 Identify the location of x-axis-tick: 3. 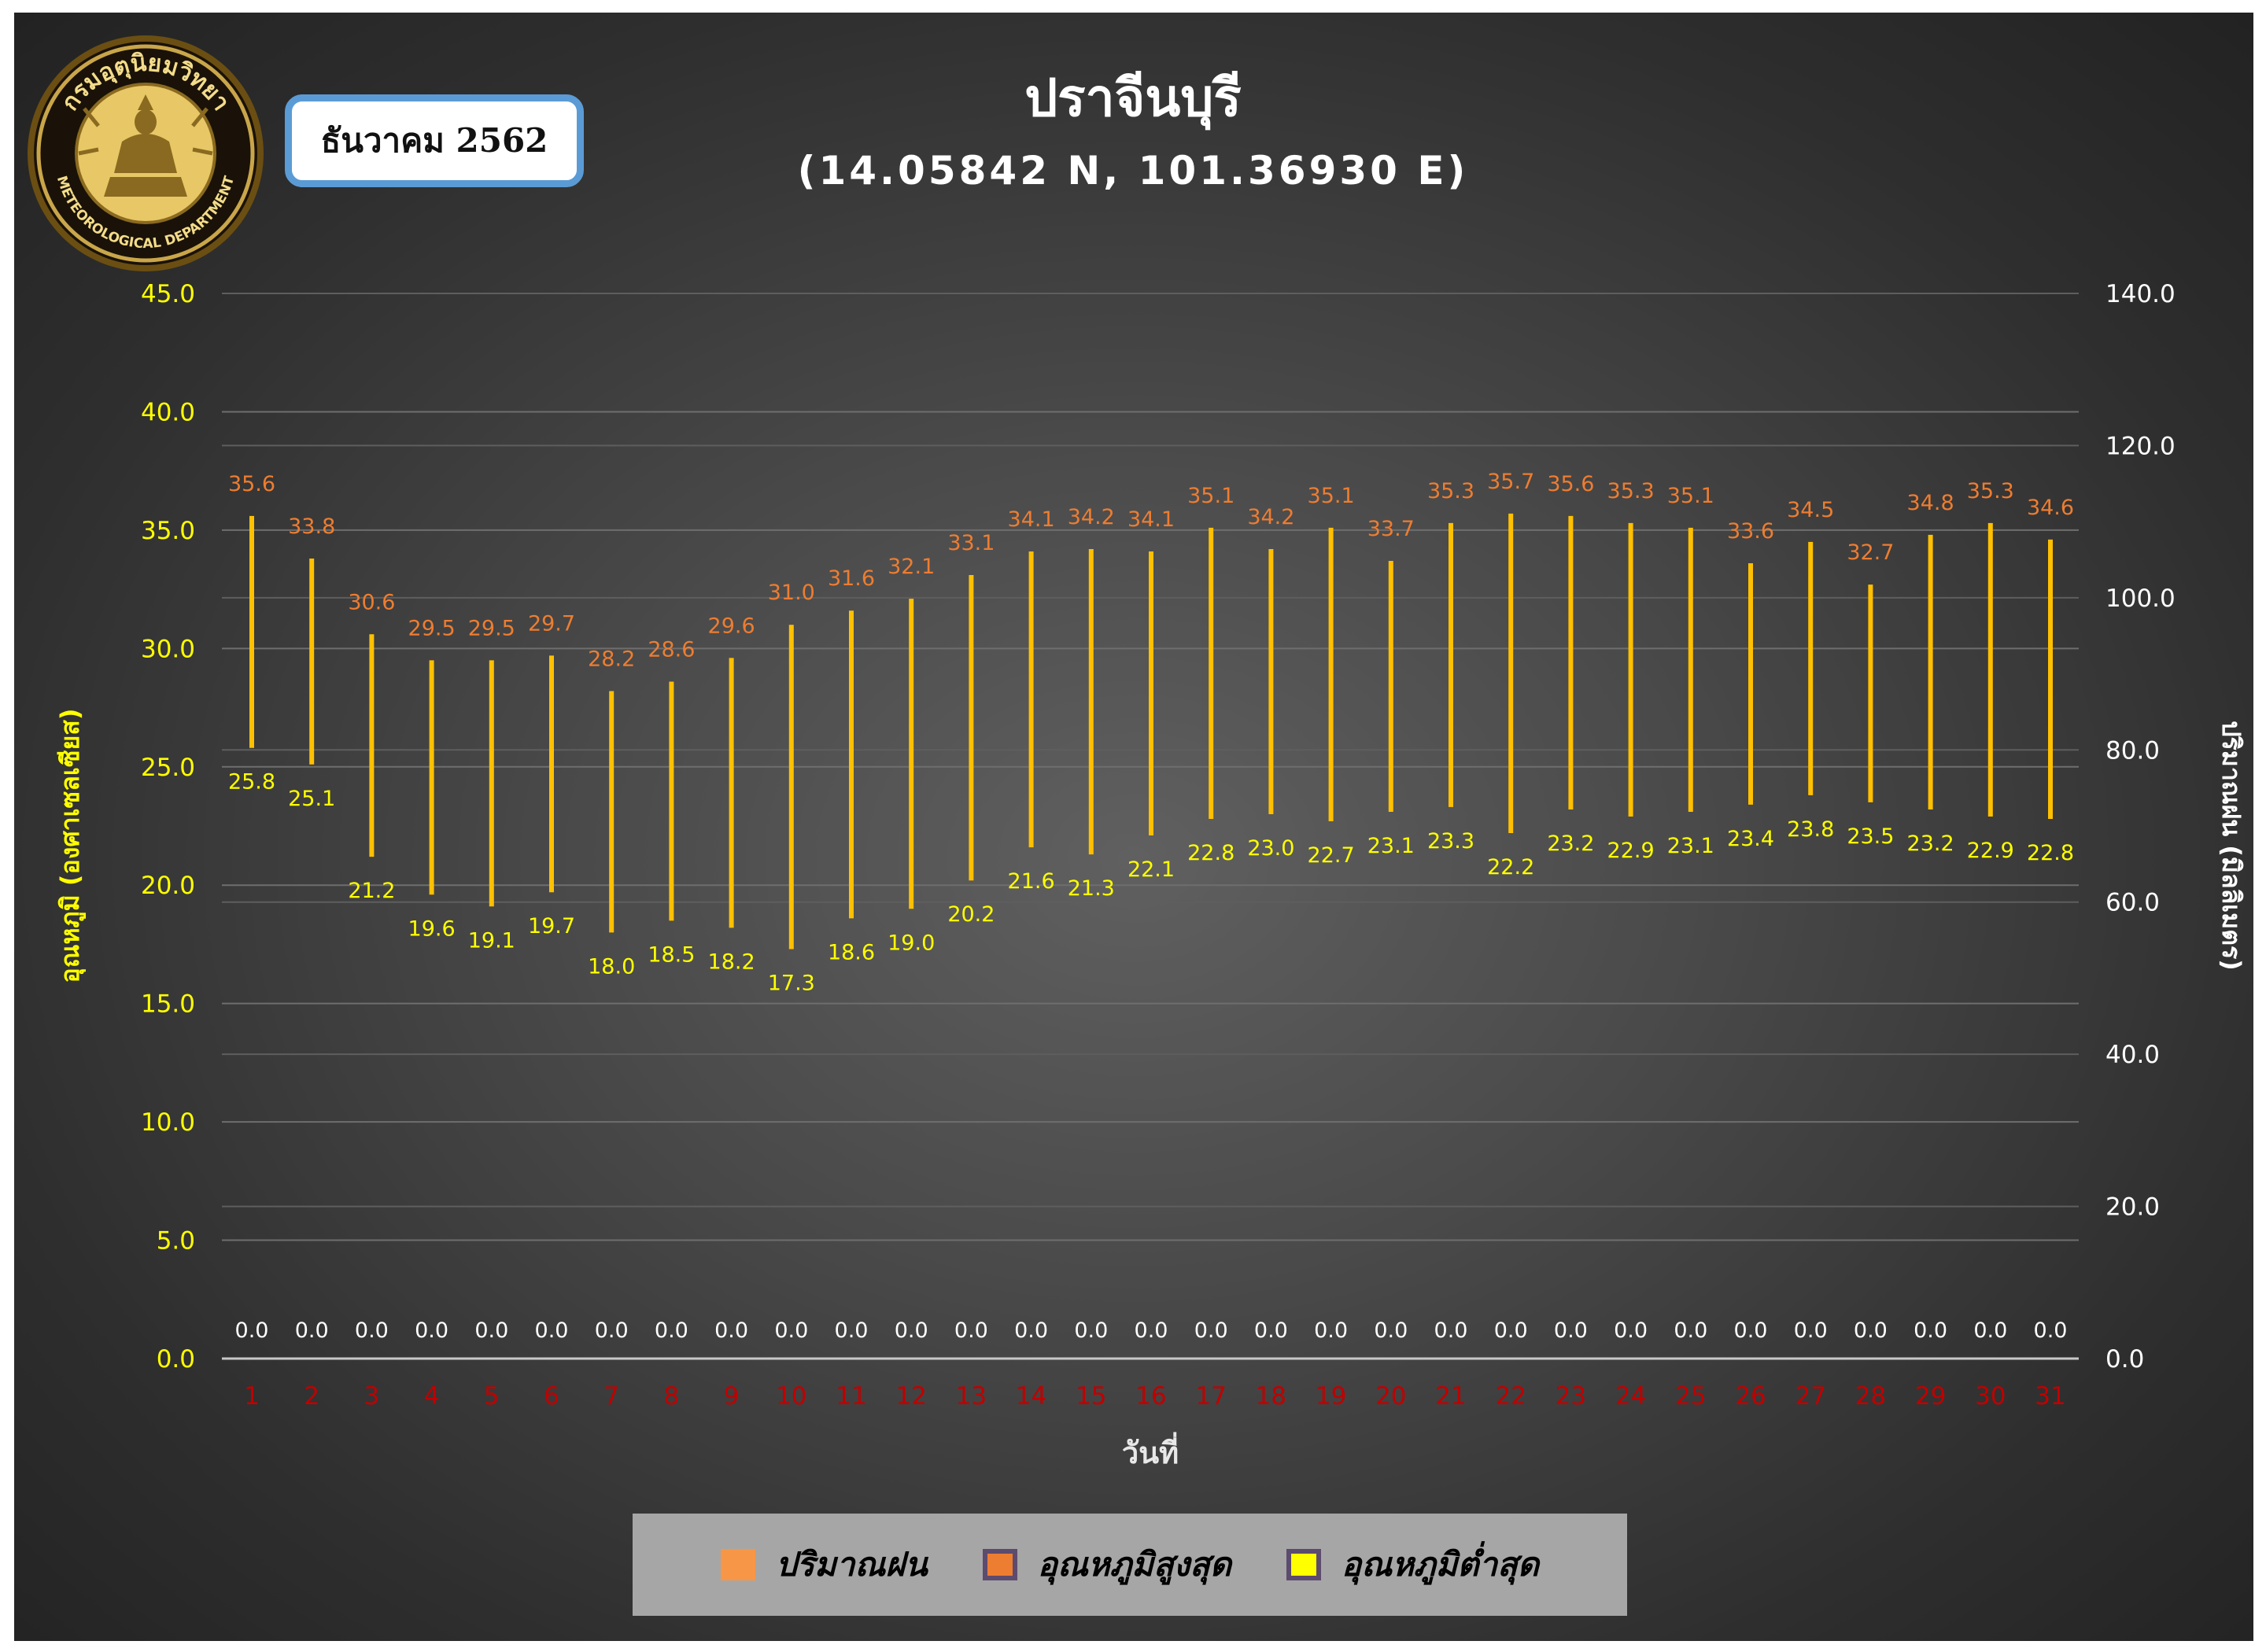
(372, 1396).